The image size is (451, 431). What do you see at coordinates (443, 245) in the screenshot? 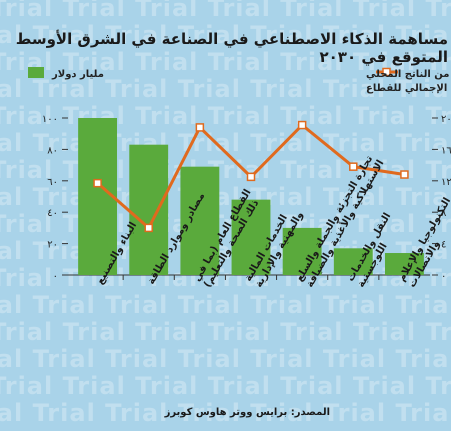
I see `right-axis-tick-label: ٤` at bounding box center [443, 245].